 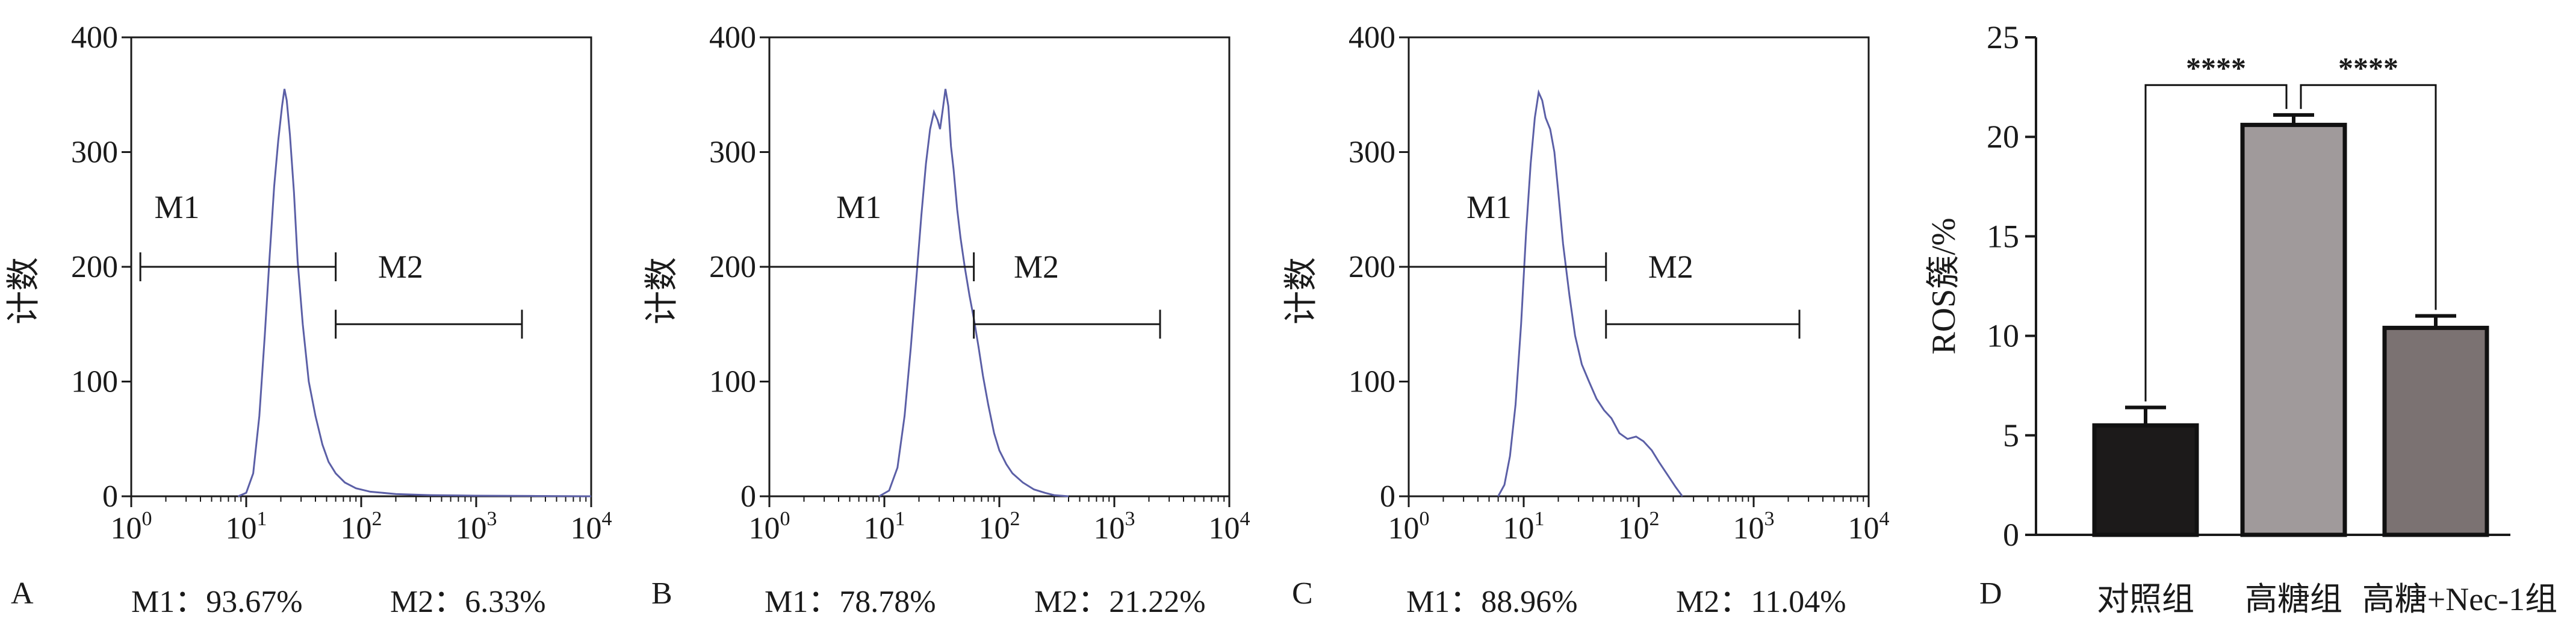 I want to click on panel-b-m1-percent: M1：78.78%, so click(x=850, y=602).